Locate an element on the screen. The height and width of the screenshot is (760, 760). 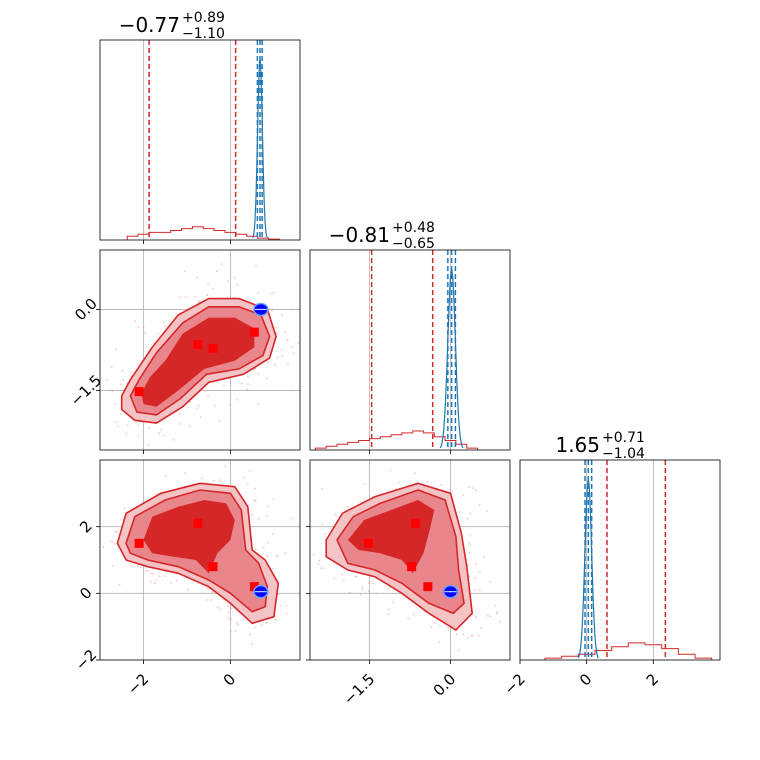
y-tick-label: 2 is located at coordinates (85, 526).